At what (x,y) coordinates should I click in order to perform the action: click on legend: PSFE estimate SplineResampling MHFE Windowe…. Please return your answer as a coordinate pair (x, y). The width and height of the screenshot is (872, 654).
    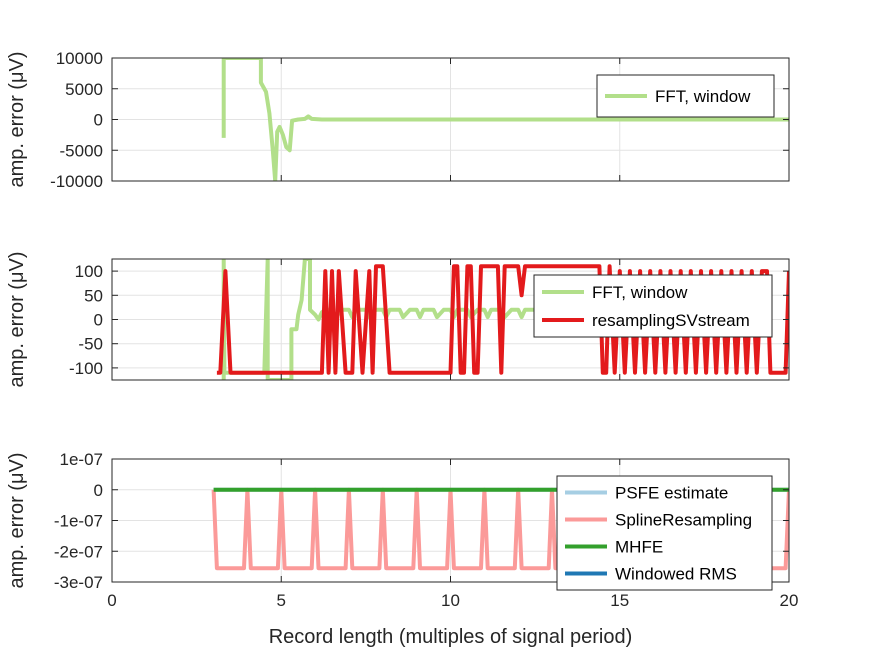
    Looking at the image, I should click on (664, 533).